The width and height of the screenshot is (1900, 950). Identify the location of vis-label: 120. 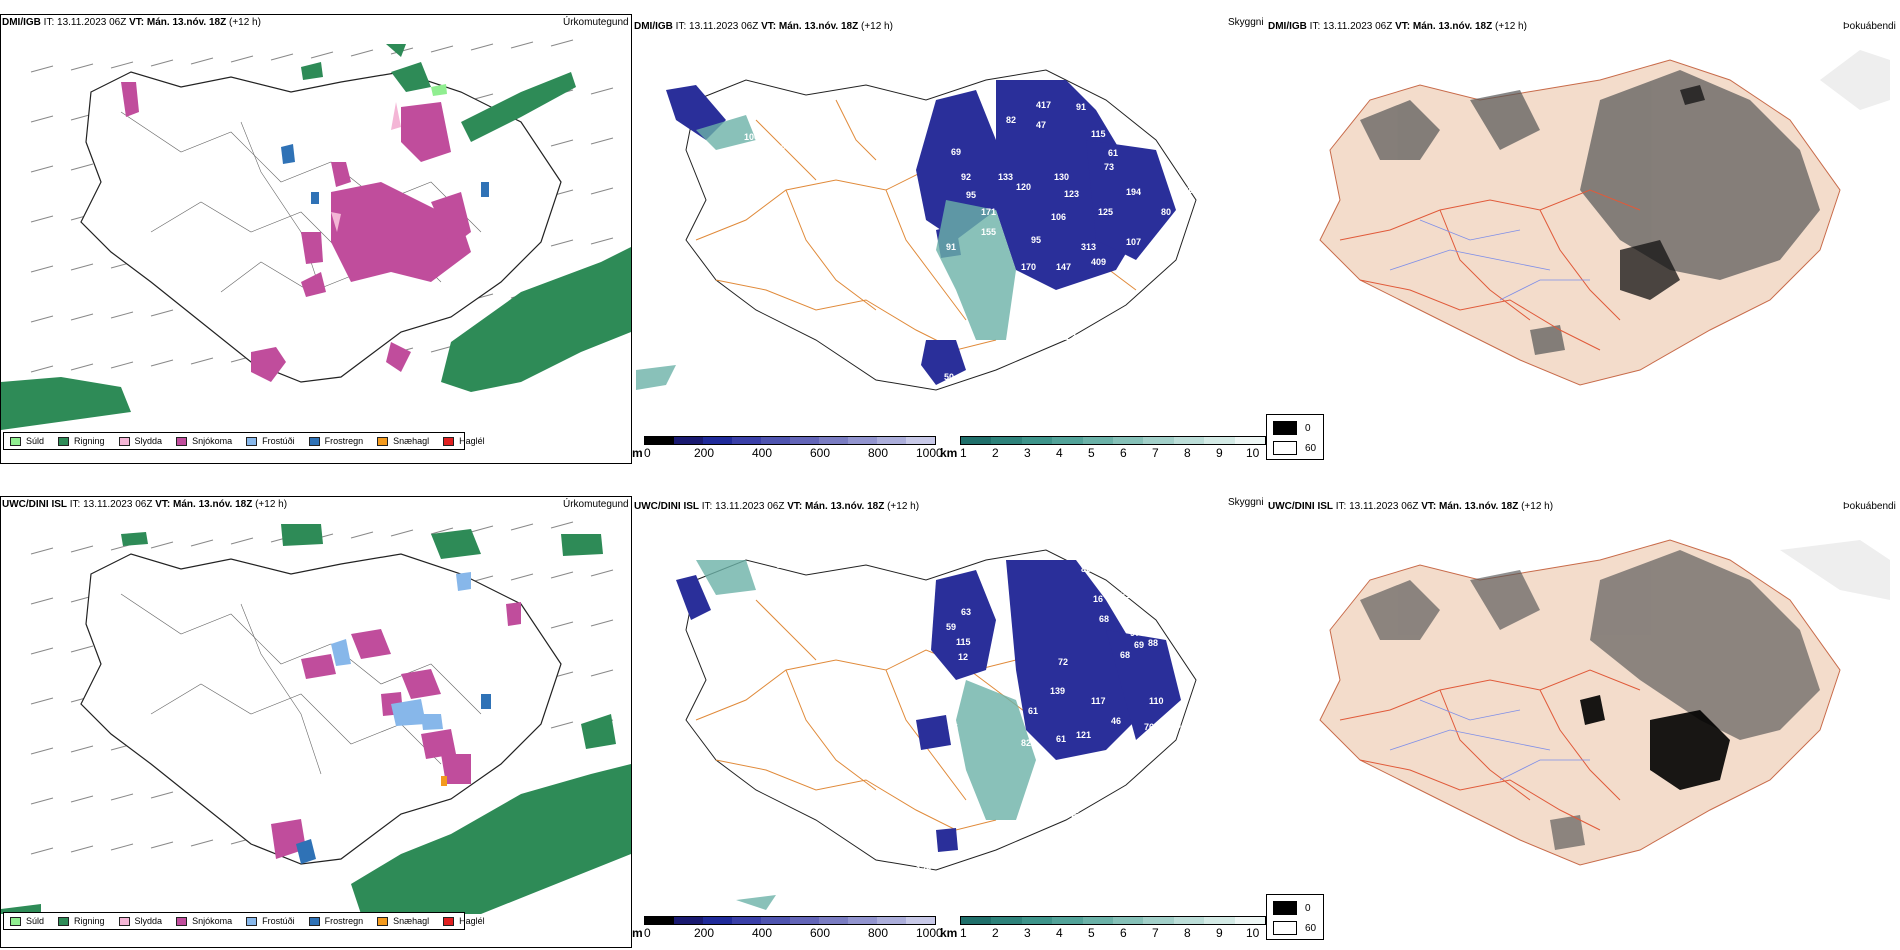
(1023, 187).